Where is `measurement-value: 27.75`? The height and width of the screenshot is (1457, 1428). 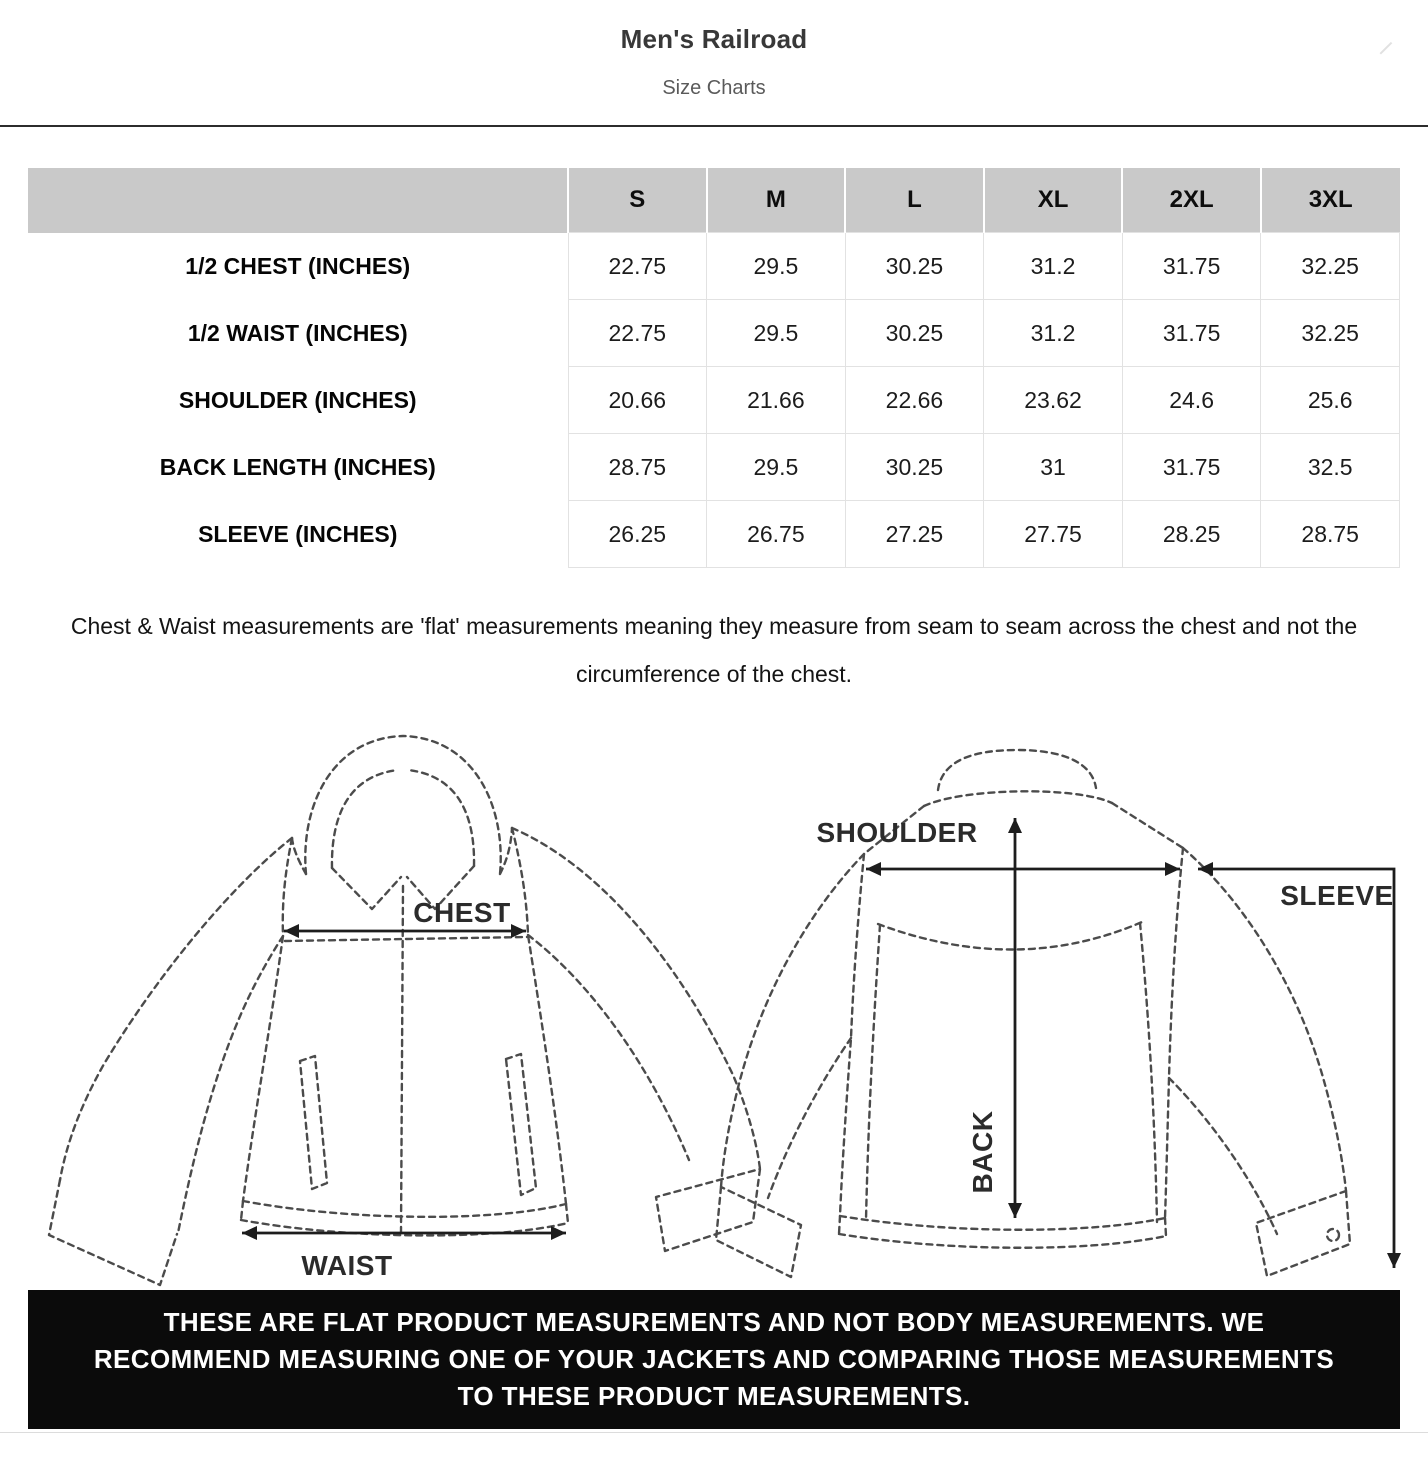
measurement-value: 27.75 is located at coordinates (1053, 534).